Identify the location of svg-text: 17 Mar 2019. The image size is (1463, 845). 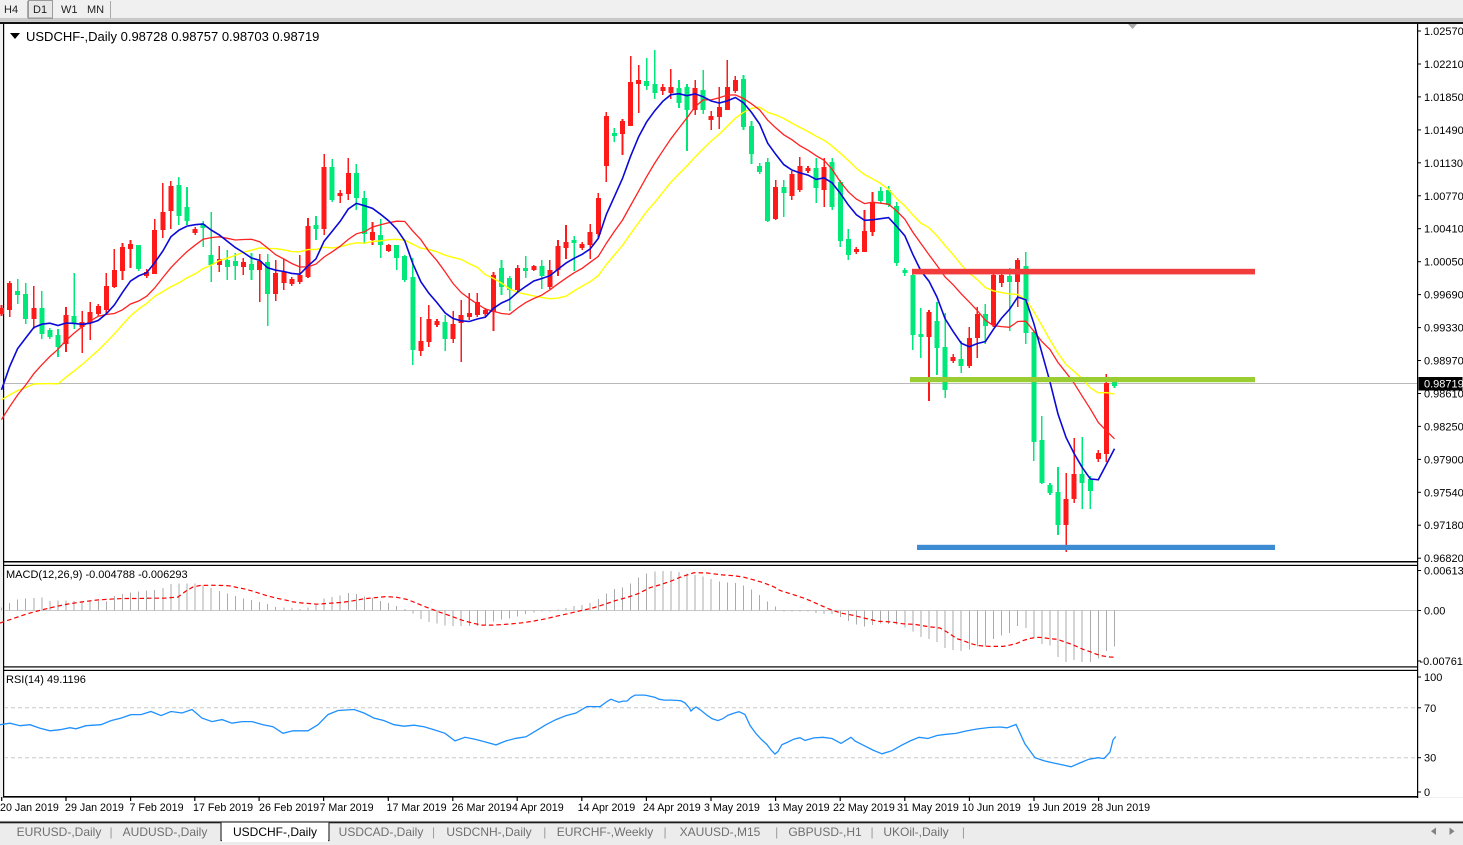
(417, 808).